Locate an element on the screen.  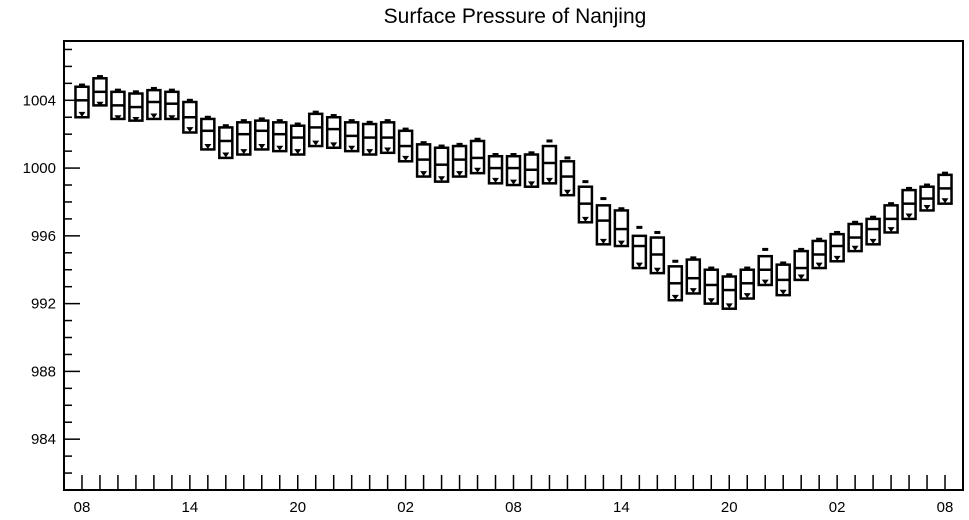
x-tick-label: 14 is located at coordinates (621, 507).